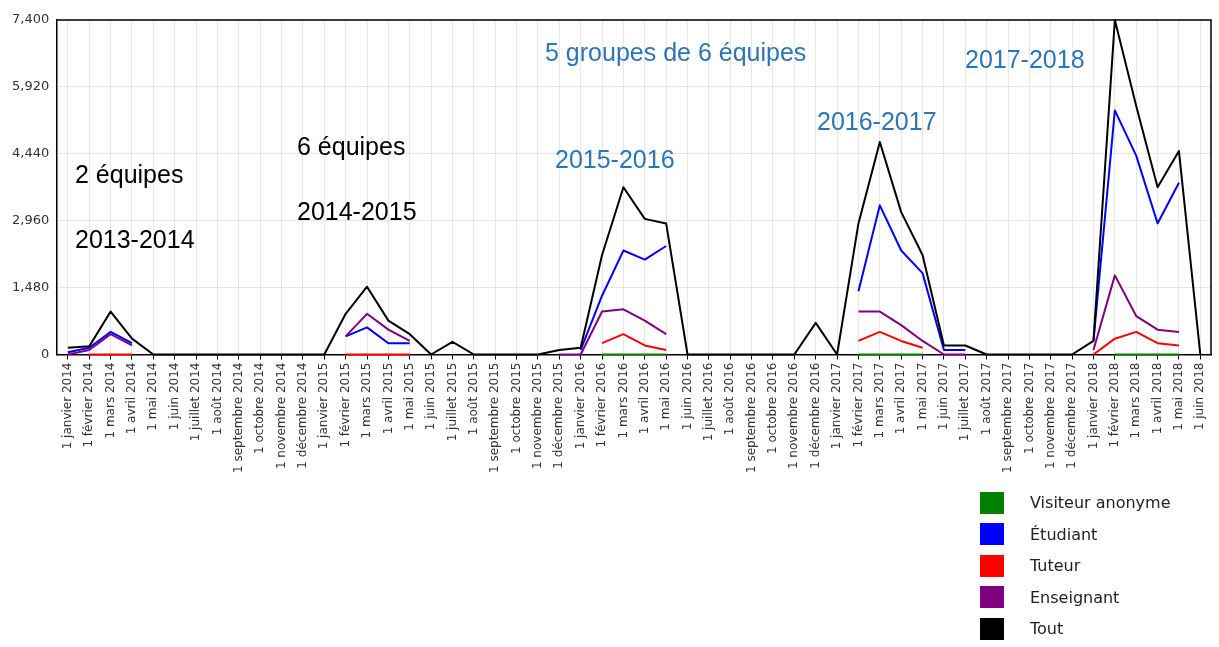  I want to click on annotation: 2013-2014, so click(135, 239).